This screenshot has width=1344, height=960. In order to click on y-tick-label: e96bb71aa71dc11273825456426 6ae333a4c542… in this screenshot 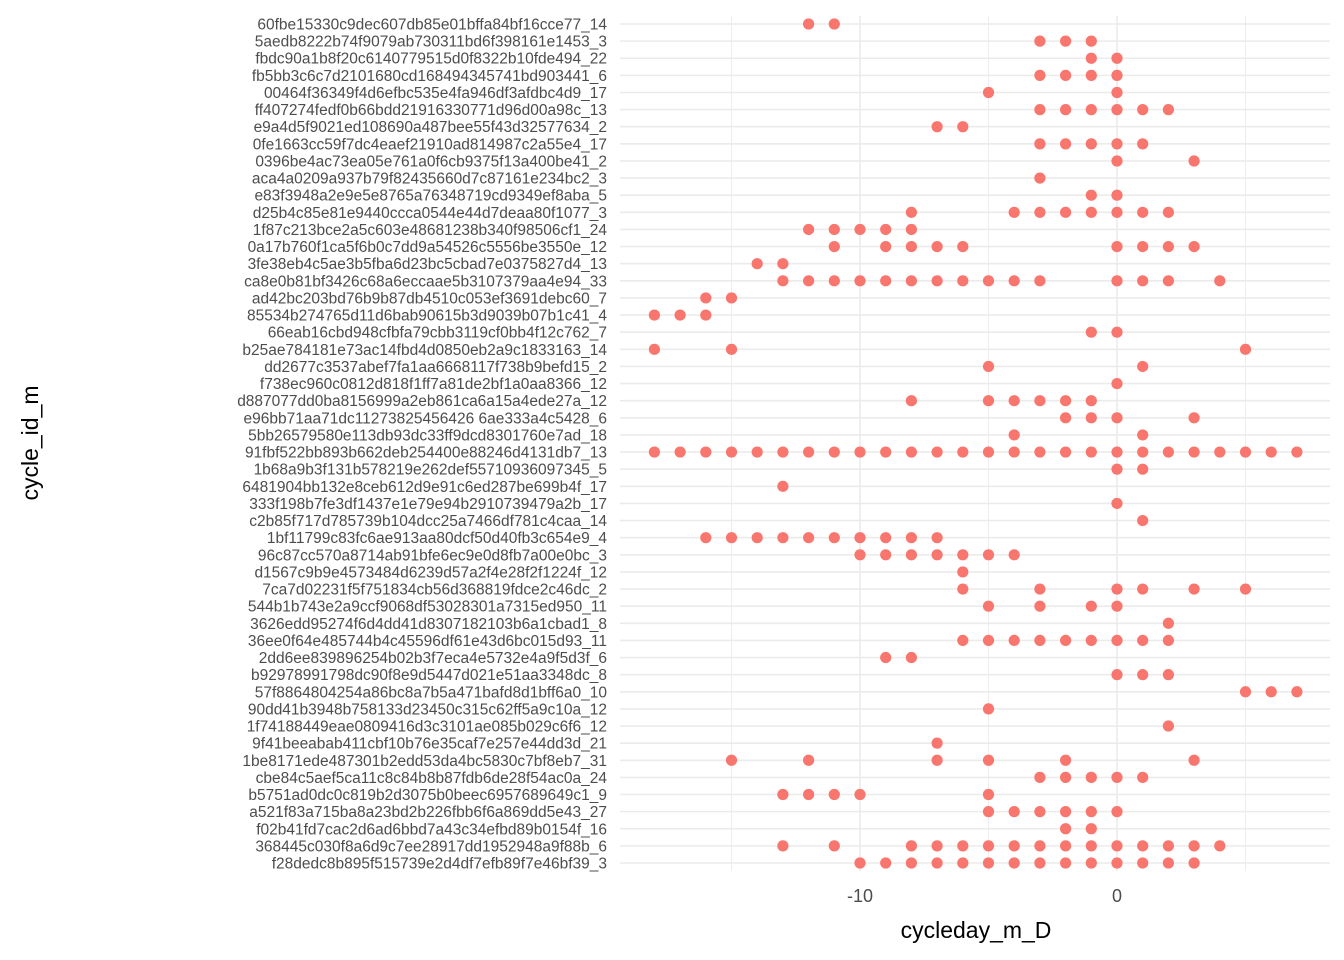, I will do `click(425, 418)`.